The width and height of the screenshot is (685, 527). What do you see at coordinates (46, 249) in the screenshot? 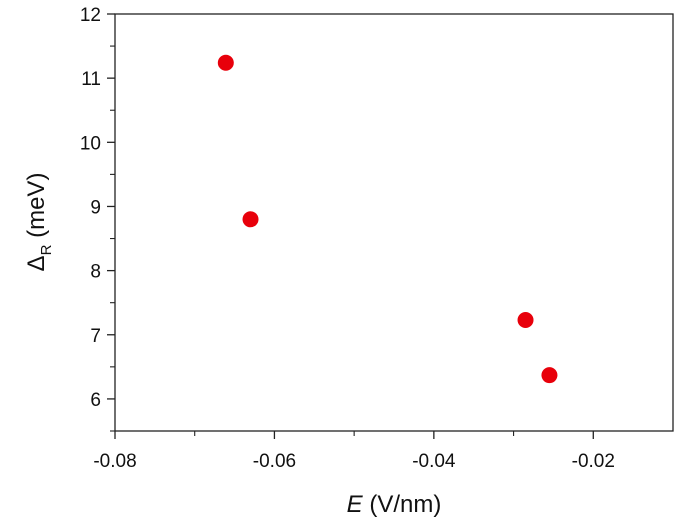
I see `y-axis-subscript: R` at bounding box center [46, 249].